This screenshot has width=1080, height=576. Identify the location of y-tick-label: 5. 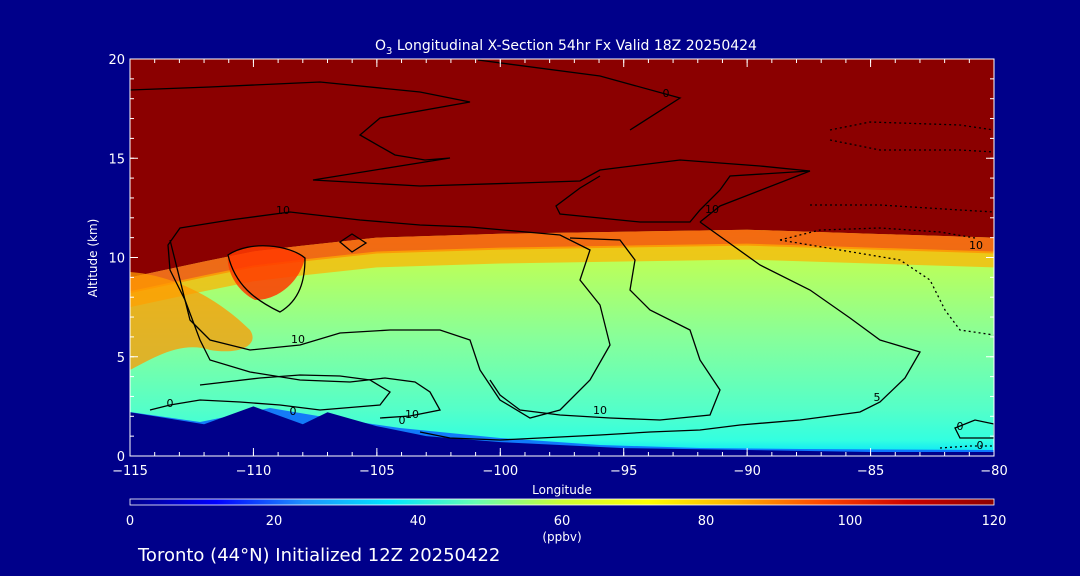
(121, 358).